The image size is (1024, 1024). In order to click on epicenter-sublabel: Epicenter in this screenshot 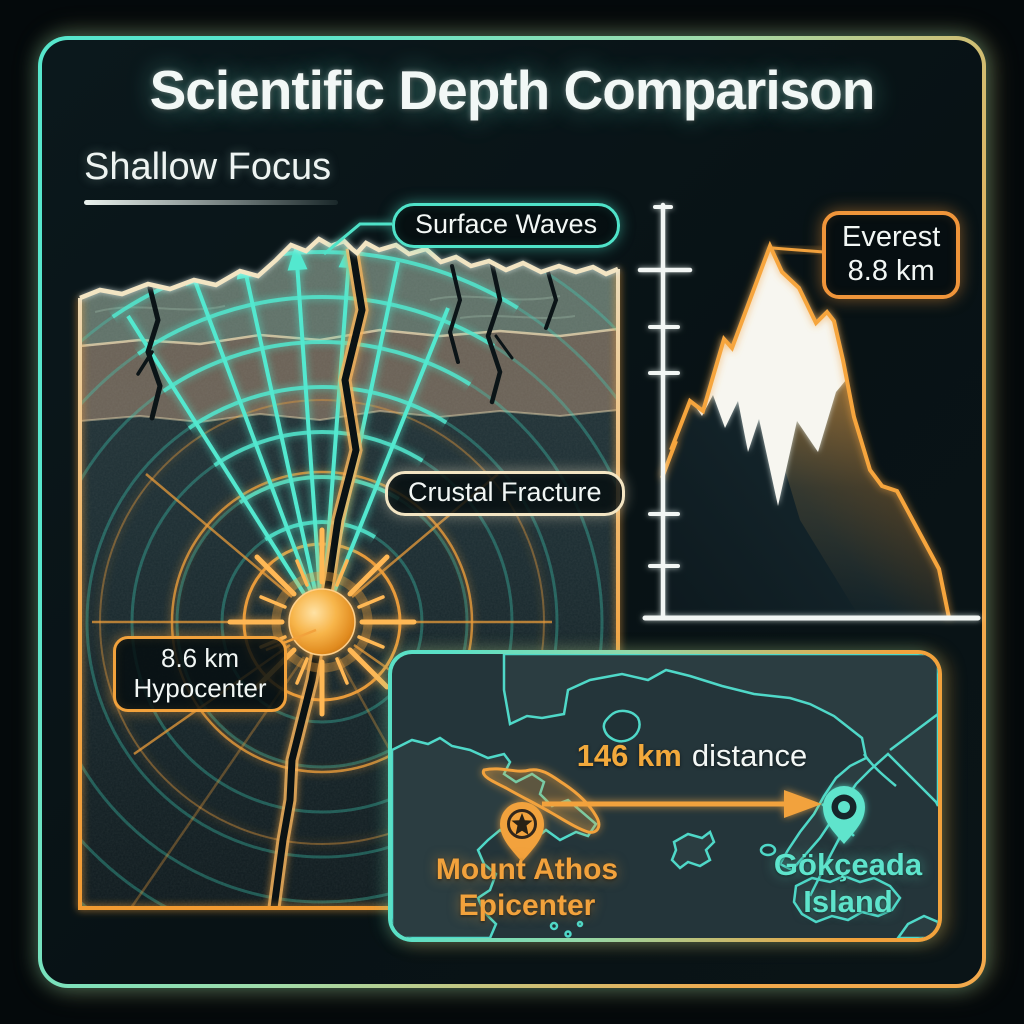, I will do `click(527, 905)`.